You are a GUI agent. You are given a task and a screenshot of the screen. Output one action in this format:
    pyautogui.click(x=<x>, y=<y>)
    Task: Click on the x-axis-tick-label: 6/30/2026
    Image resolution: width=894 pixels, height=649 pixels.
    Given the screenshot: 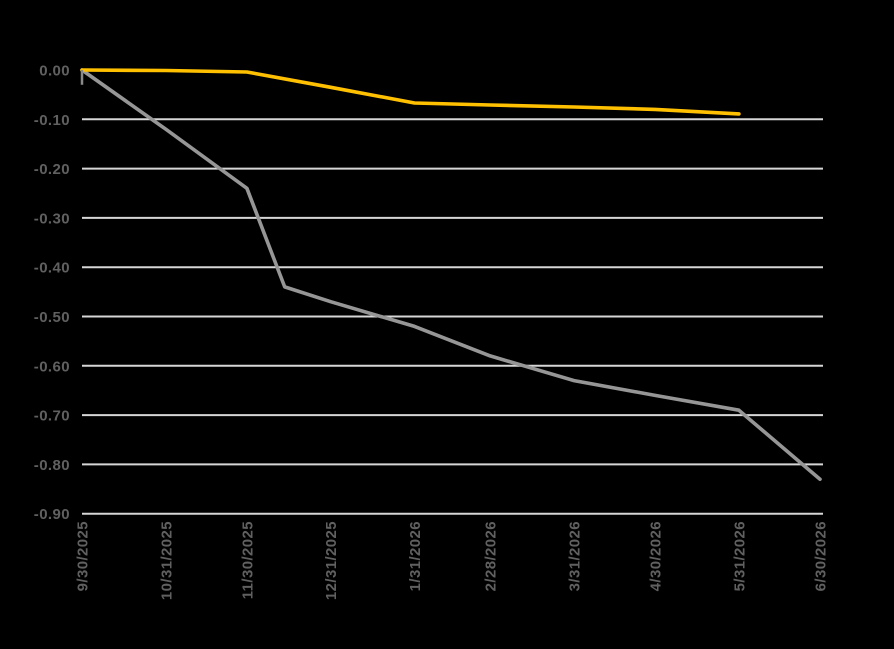 What is the action you would take?
    pyautogui.click(x=821, y=556)
    